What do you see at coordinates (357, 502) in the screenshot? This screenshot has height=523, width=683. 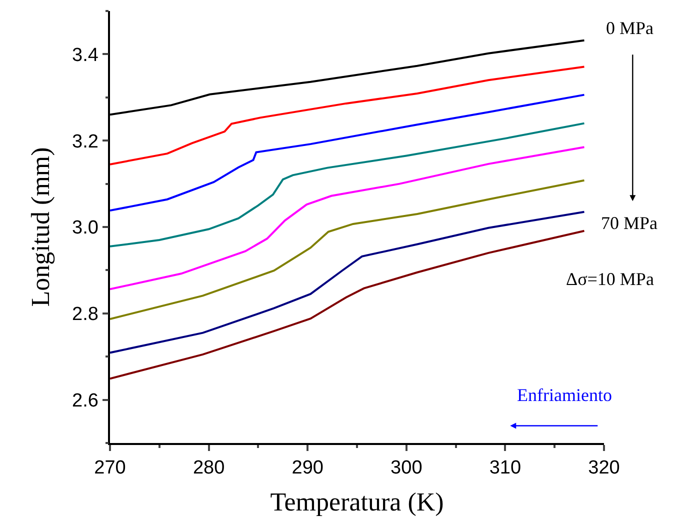 I see `x-axis-title: Temperatura (K)` at bounding box center [357, 502].